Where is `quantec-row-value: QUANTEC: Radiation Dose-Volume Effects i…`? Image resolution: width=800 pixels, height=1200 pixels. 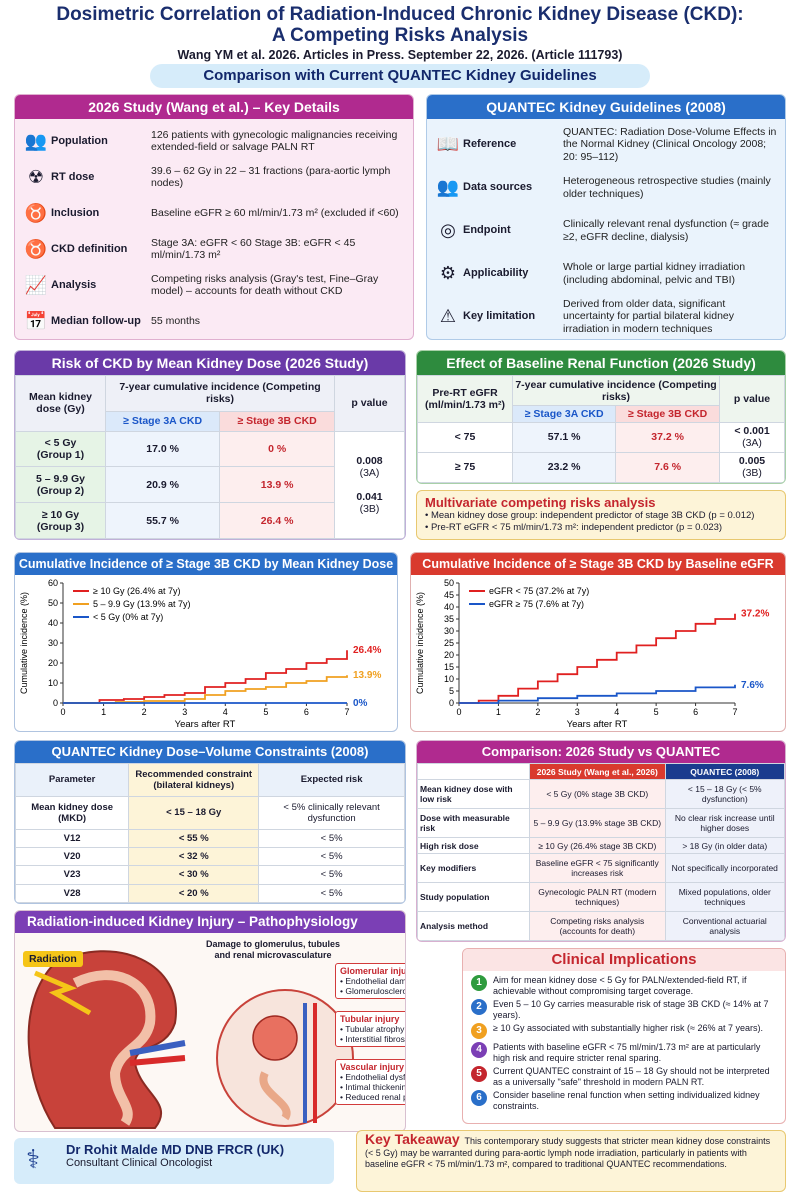 quantec-row-value: QUANTEC: Radiation Dose-Volume Effects i… is located at coordinates (670, 144).